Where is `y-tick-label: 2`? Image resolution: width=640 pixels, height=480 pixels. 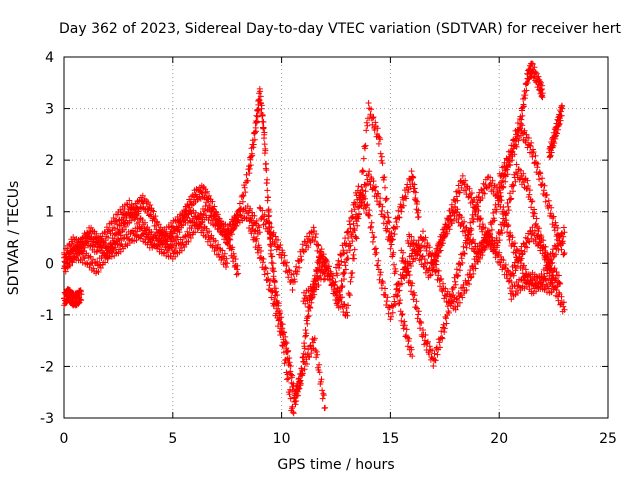
y-tick-label: 2 is located at coordinates (49, 161).